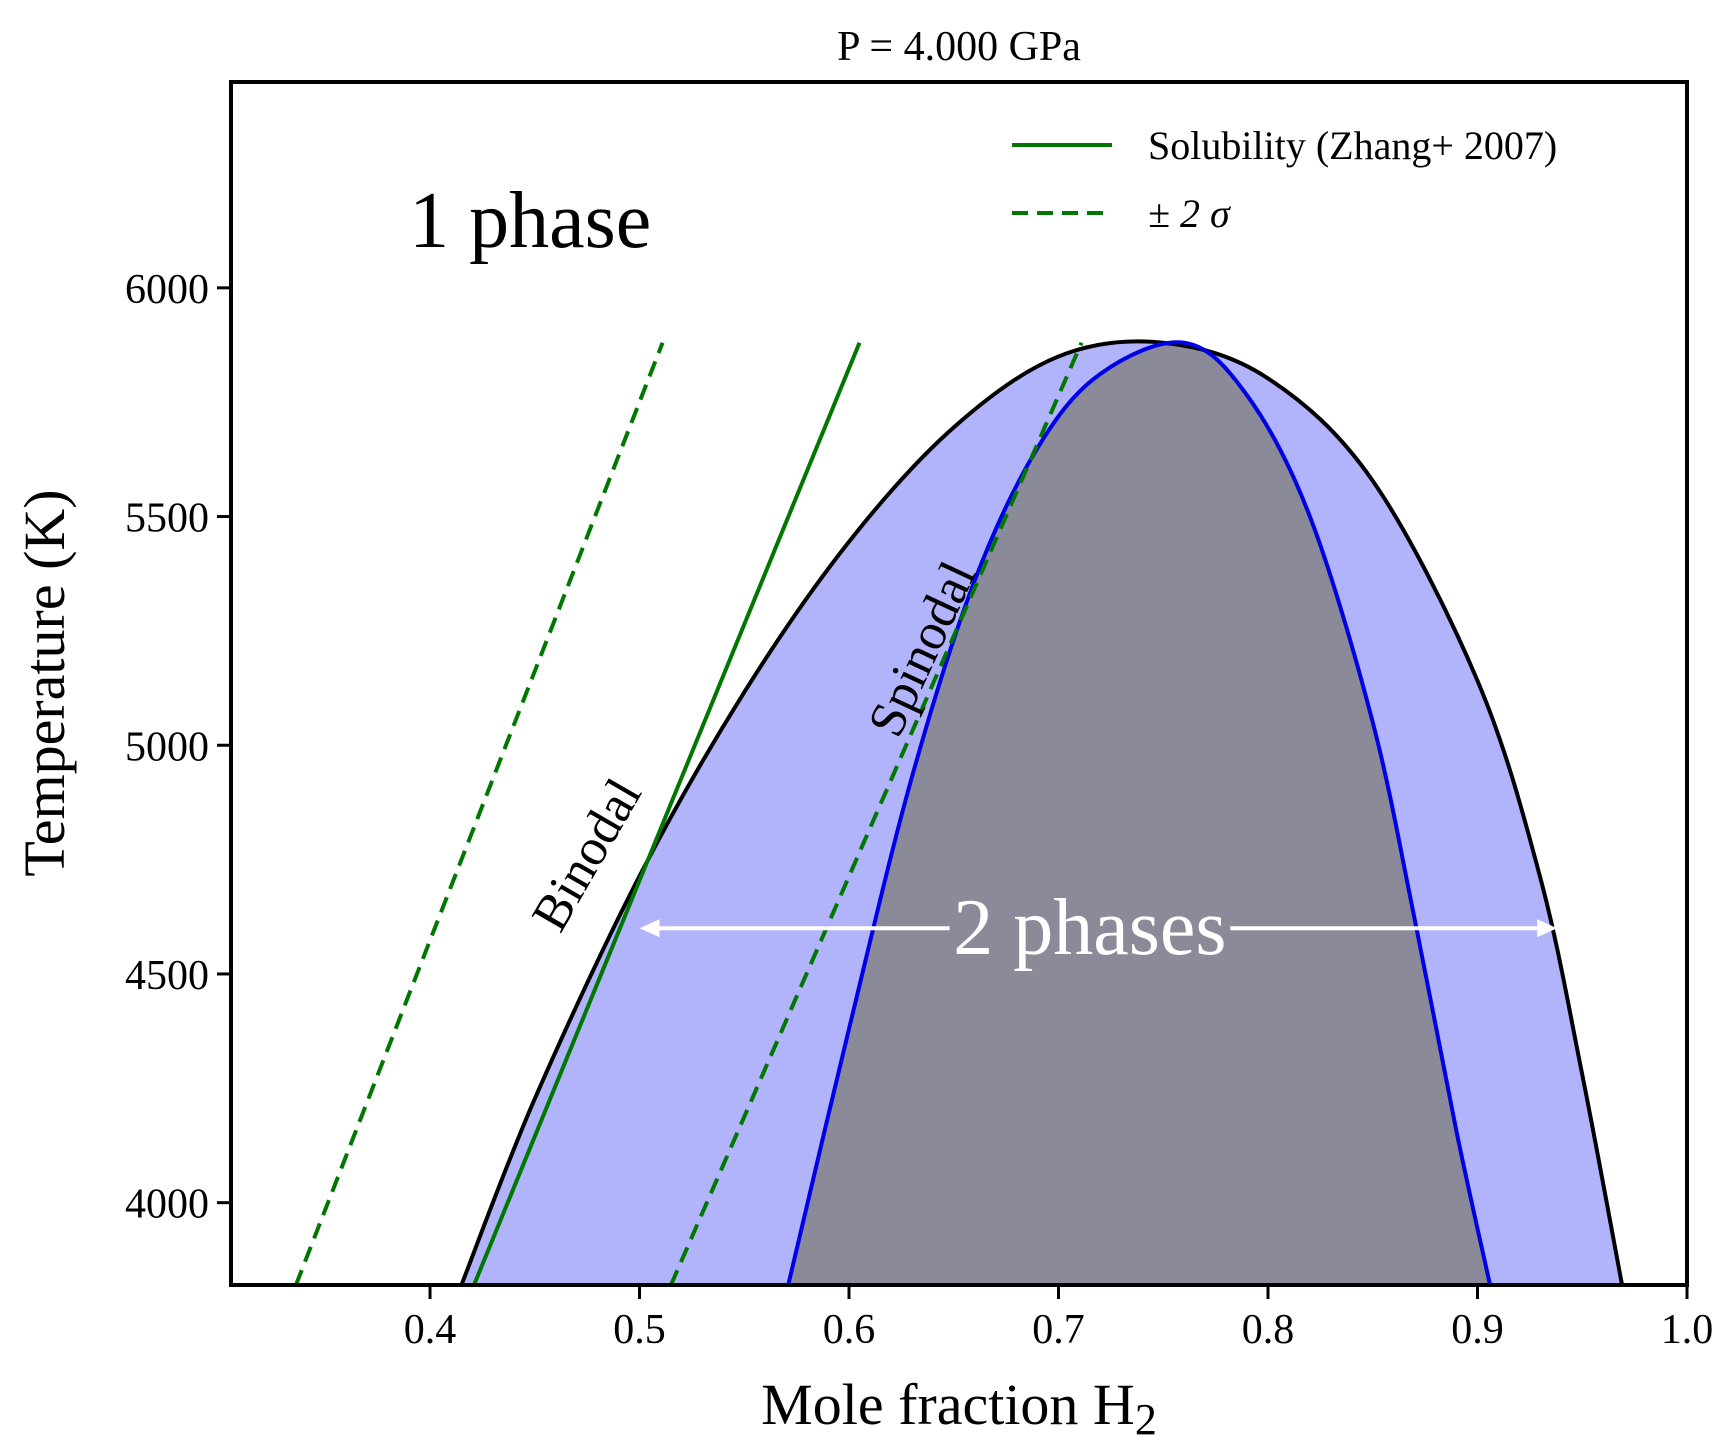  I want to click on y-axis-ticks: 4000 4500 5000 5500 6000, so click(178, 747).